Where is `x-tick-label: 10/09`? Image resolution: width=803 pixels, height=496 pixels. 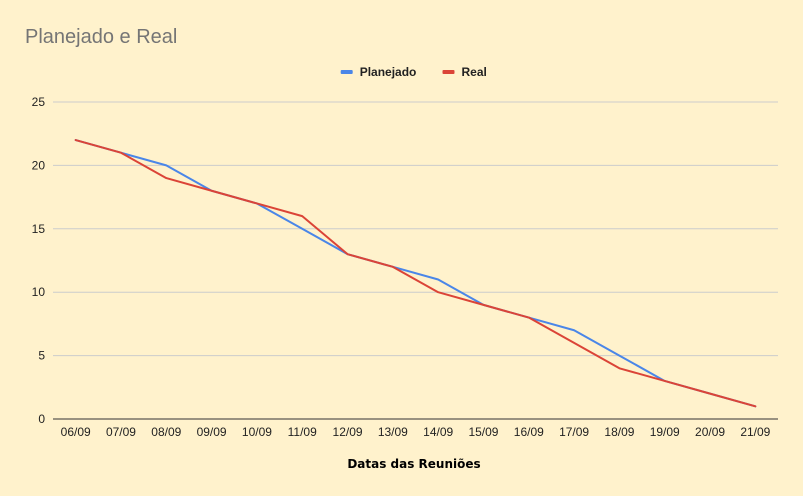 x-tick-label: 10/09 is located at coordinates (257, 432).